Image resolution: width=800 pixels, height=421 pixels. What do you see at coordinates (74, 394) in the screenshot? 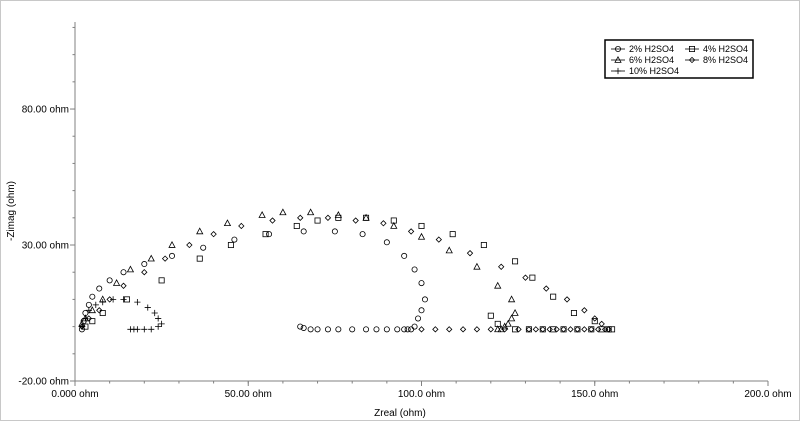
I see `x-tick-label: 0.000 ohm` at bounding box center [74, 394].